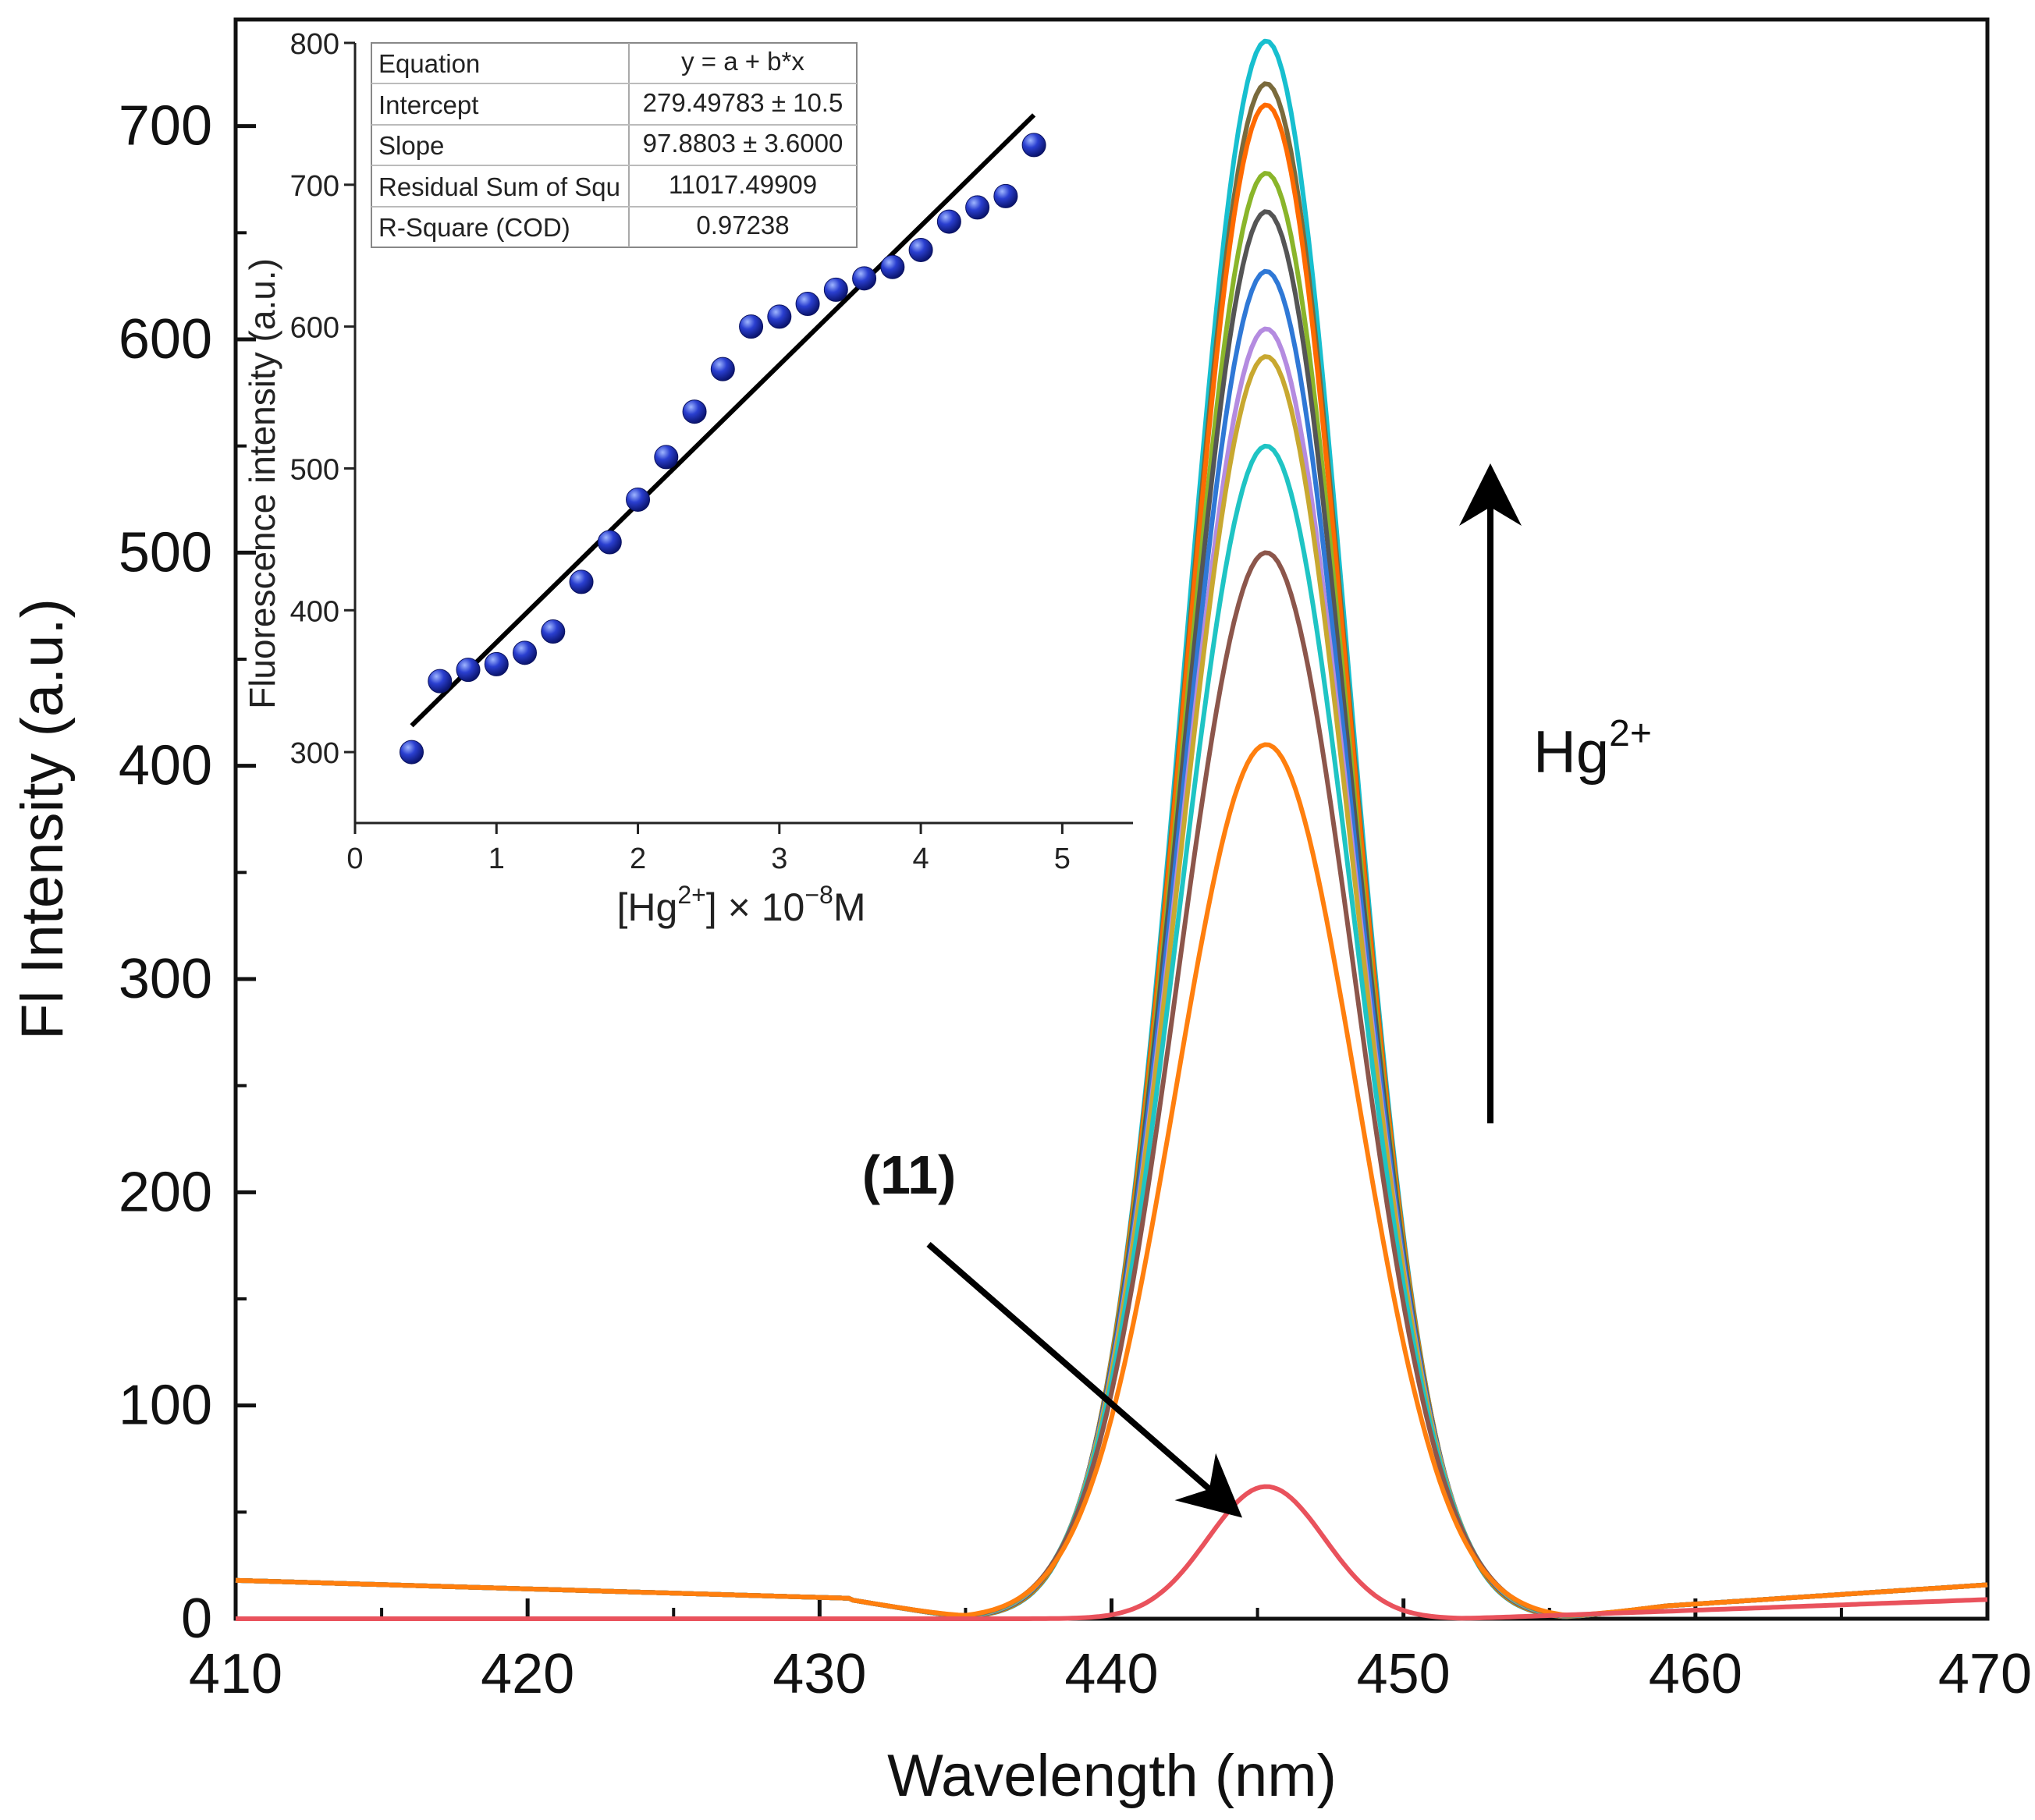  What do you see at coordinates (474, 227) in the screenshot?
I see `fit-table-label-rsquare: R-Square (COD)` at bounding box center [474, 227].